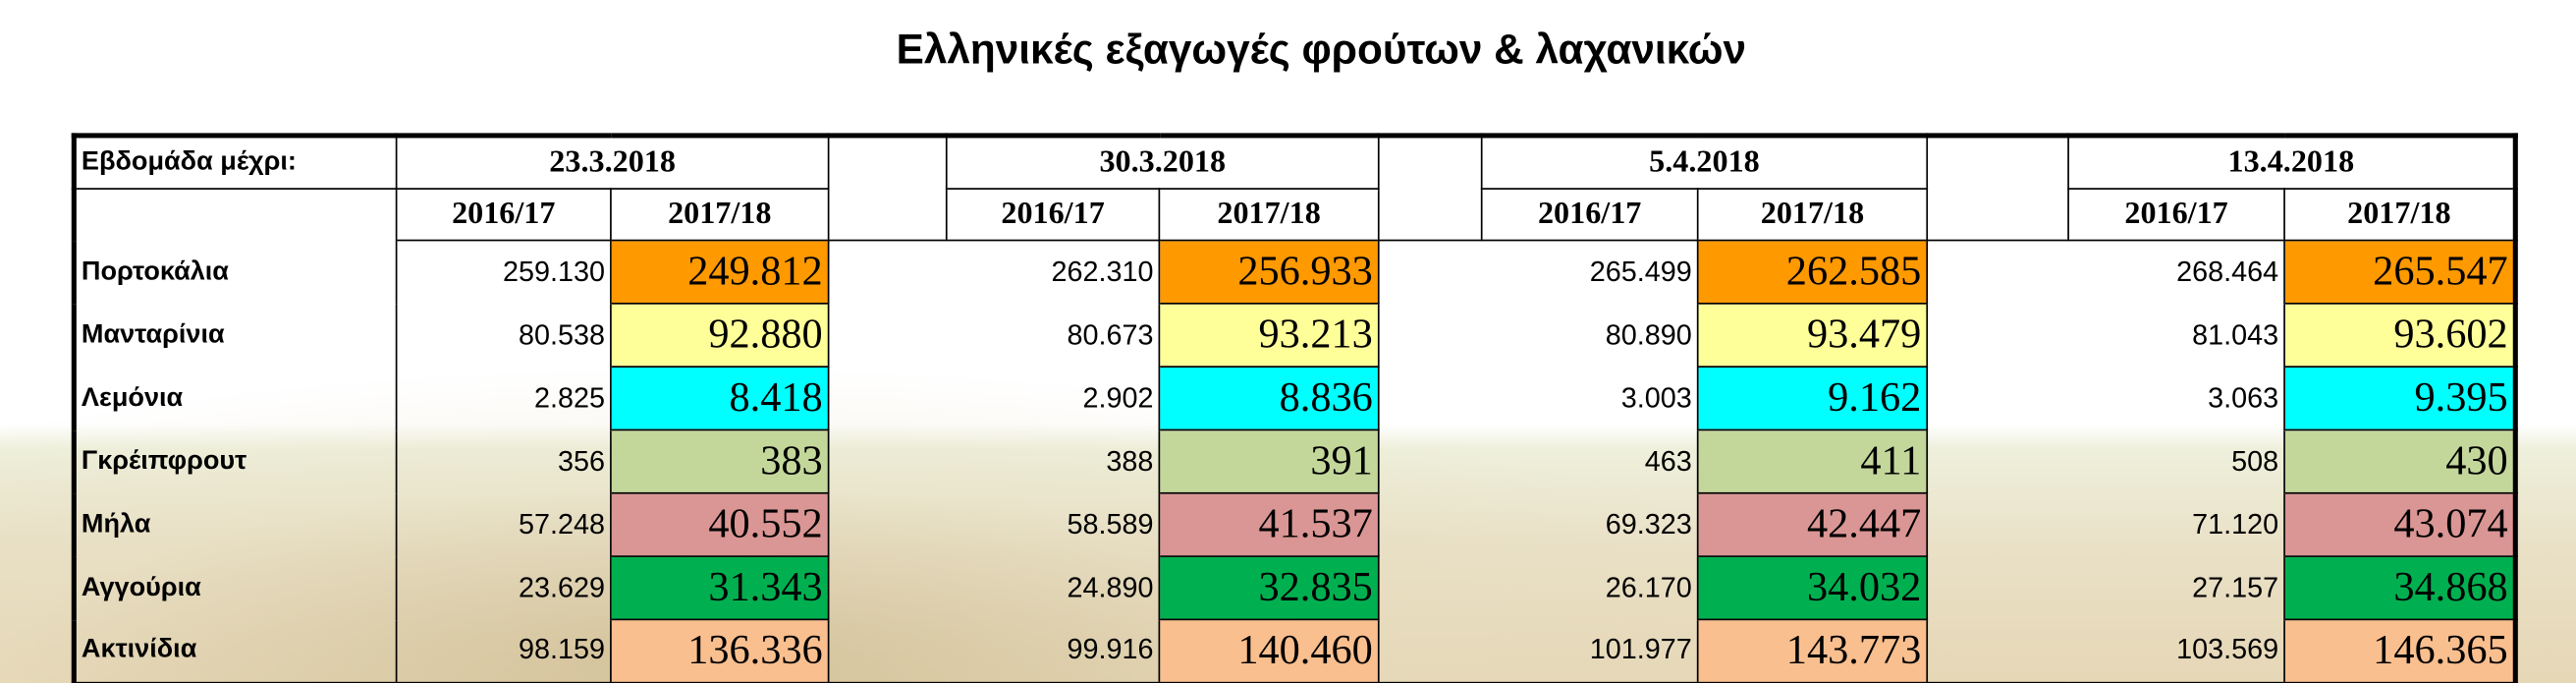  Describe the element at coordinates (1590, 524) in the screenshot. I see `value-prev: 69.323` at that location.